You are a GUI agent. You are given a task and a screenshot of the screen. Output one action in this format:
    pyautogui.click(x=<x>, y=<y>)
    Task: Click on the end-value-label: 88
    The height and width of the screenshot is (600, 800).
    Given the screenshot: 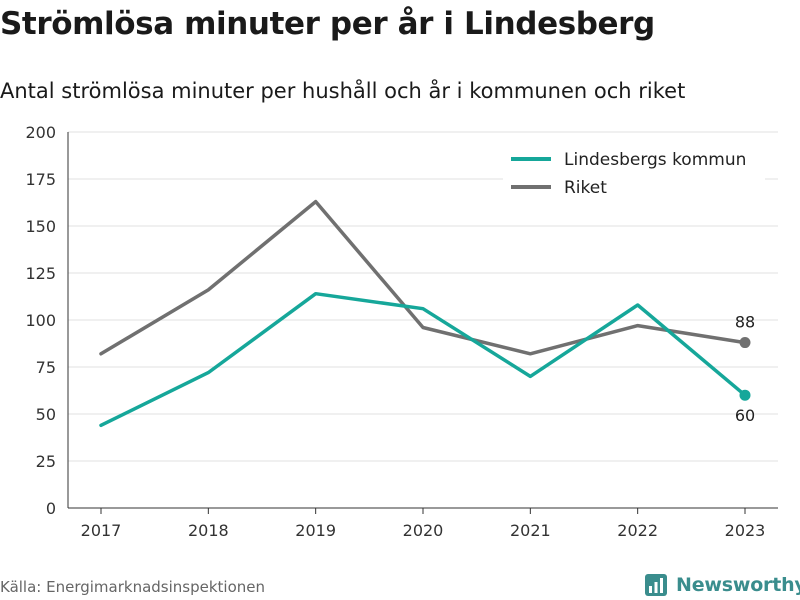 What is the action you would take?
    pyautogui.click(x=745, y=322)
    